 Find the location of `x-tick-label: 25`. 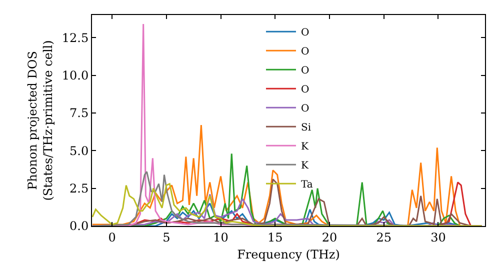

x-tick-label: 25 is located at coordinates (384, 237).